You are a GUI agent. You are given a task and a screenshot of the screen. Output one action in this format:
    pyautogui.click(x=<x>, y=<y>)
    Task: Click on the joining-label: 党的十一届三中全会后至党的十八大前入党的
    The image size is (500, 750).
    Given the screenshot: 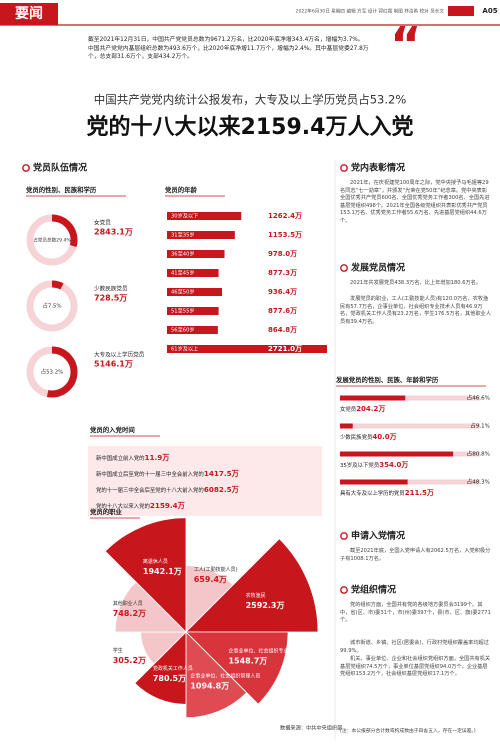 What is the action you would take?
    pyautogui.click(x=150, y=490)
    